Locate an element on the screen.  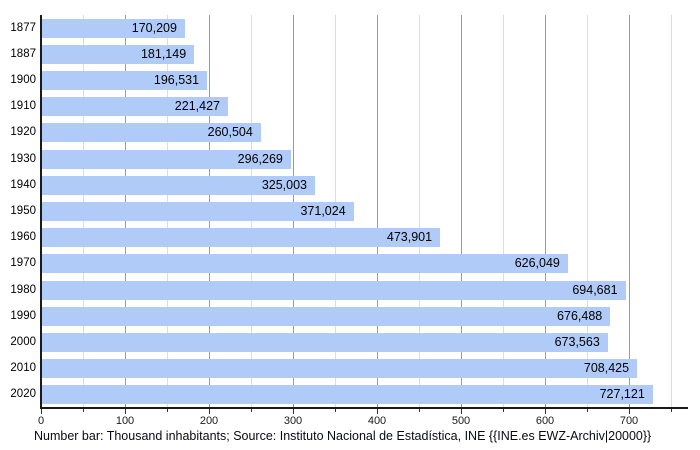
bar: 673,563 is located at coordinates (325, 342).